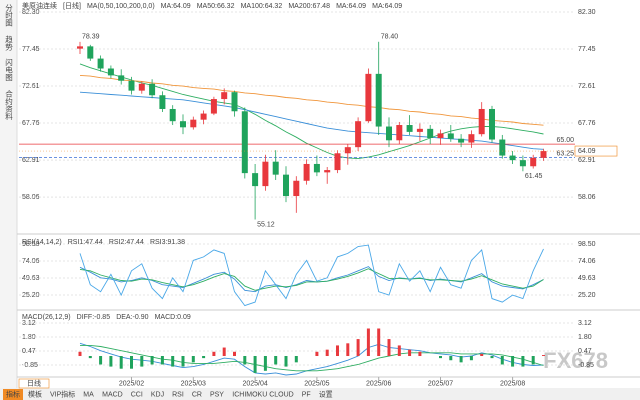 Image resolution: width=640 pixels, height=400 pixels. I want to click on legend-entry: RSI2:47.44, so click(126, 242).